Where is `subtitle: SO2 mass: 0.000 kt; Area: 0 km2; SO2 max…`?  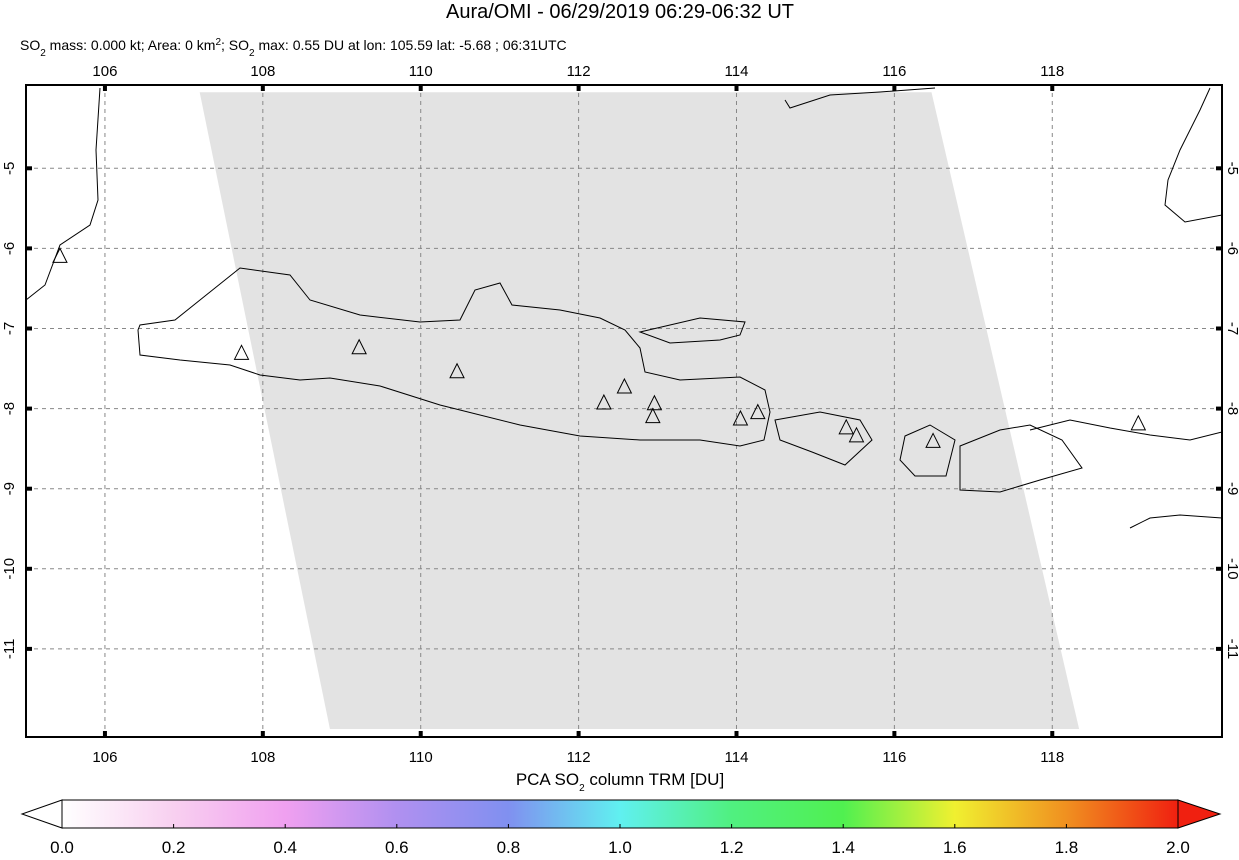 subtitle: SO2 mass: 0.000 kt; Area: 0 km2; SO2 max… is located at coordinates (293, 48).